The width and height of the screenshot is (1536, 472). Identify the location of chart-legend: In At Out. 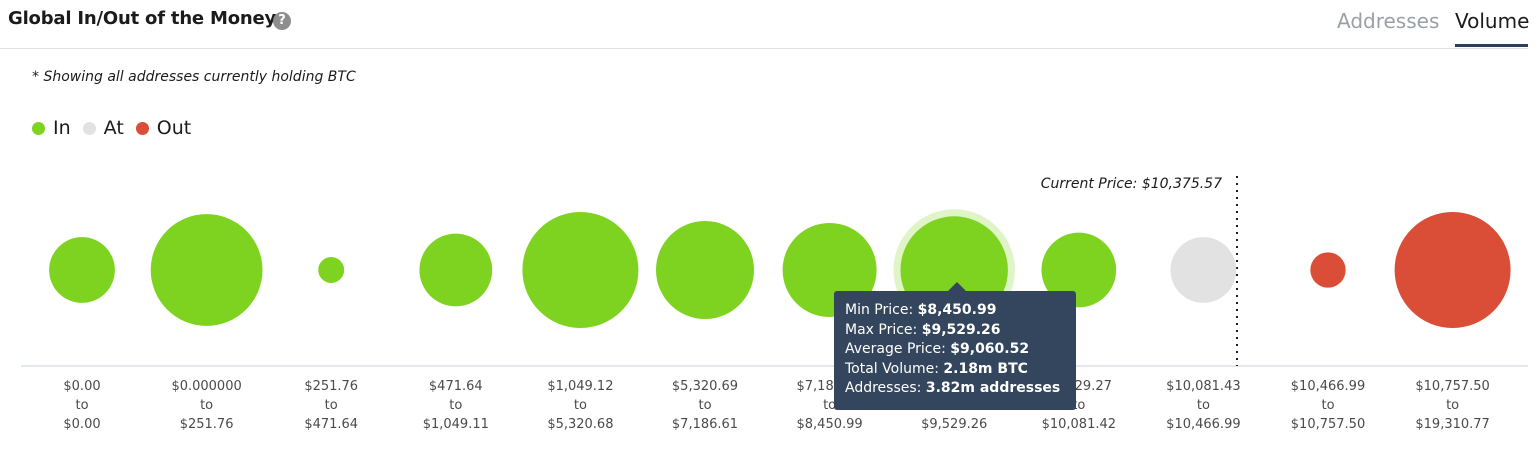
(117, 128).